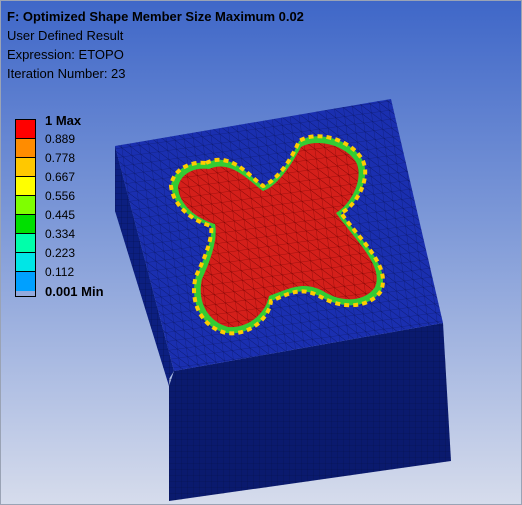  I want to click on legend-label: 0.889, so click(60, 139).